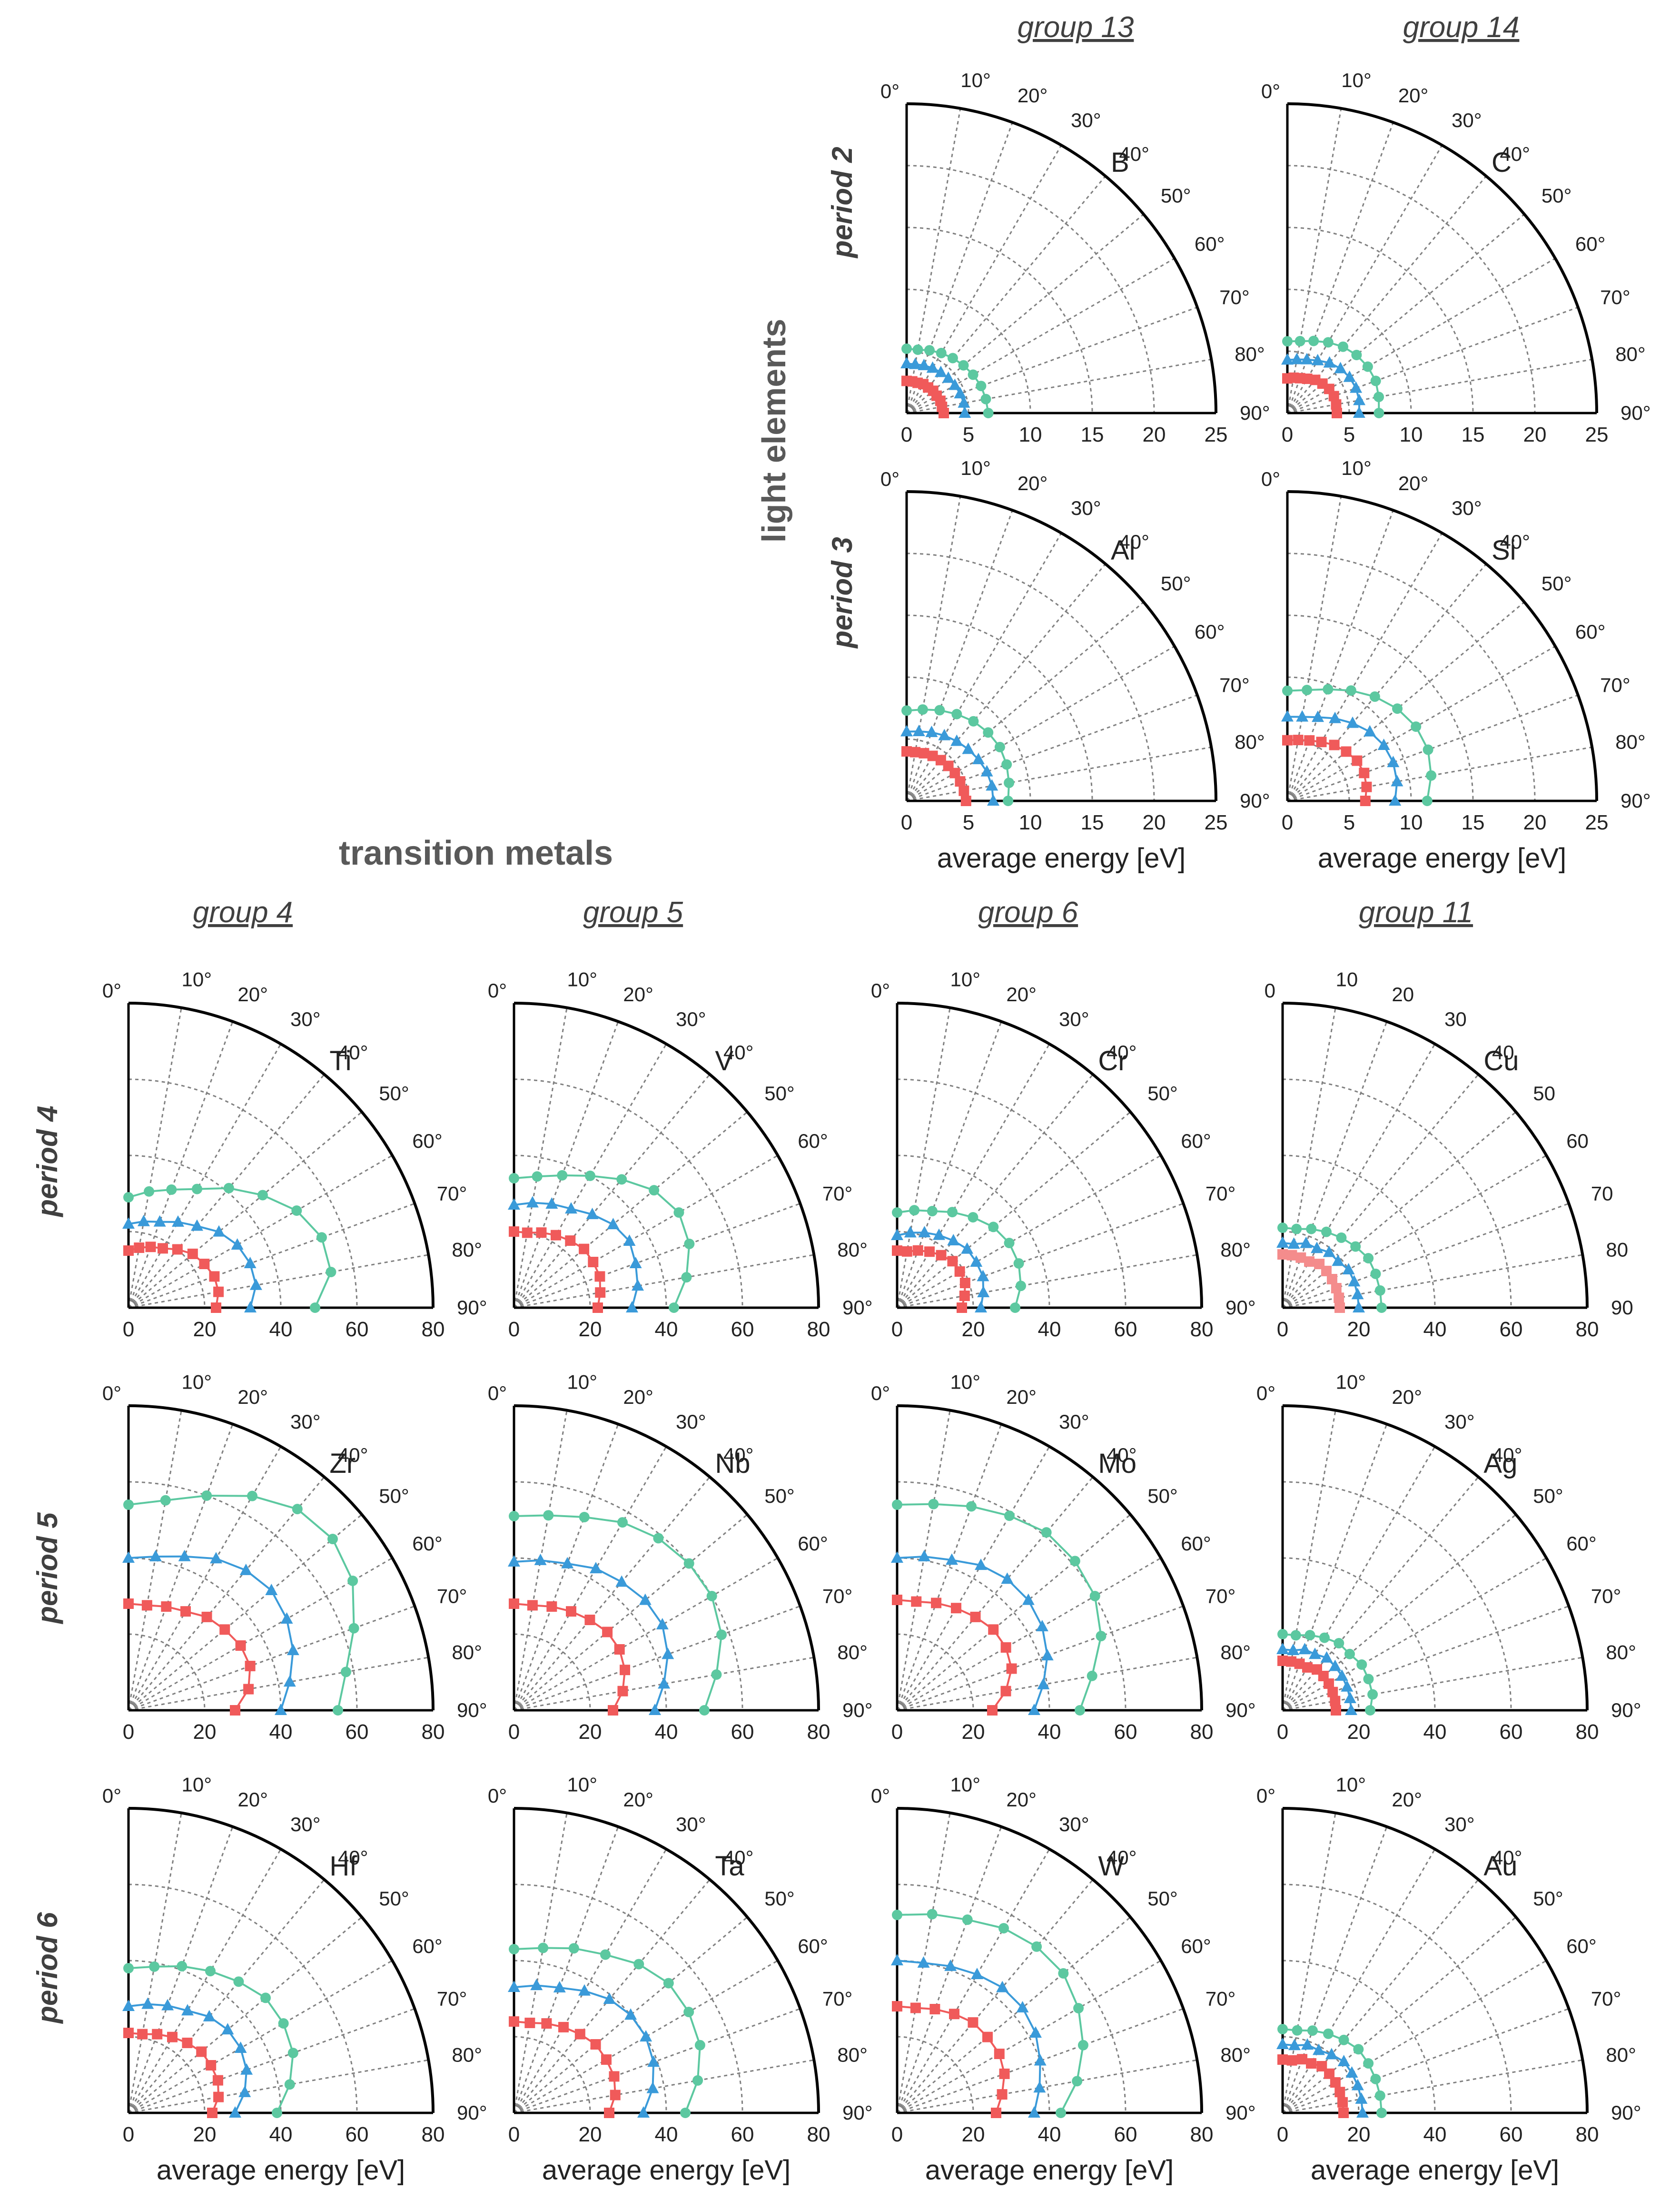 This screenshot has width=1680, height=2209. I want to click on angle-label: 20°, so click(1033, 483).